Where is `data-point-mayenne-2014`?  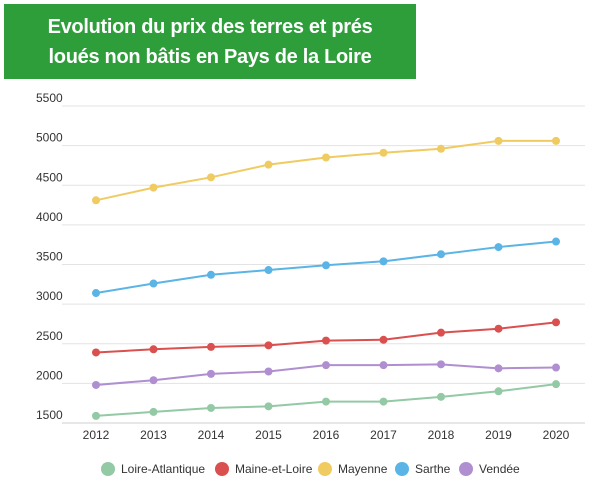 data-point-mayenne-2014 is located at coordinates (211, 177).